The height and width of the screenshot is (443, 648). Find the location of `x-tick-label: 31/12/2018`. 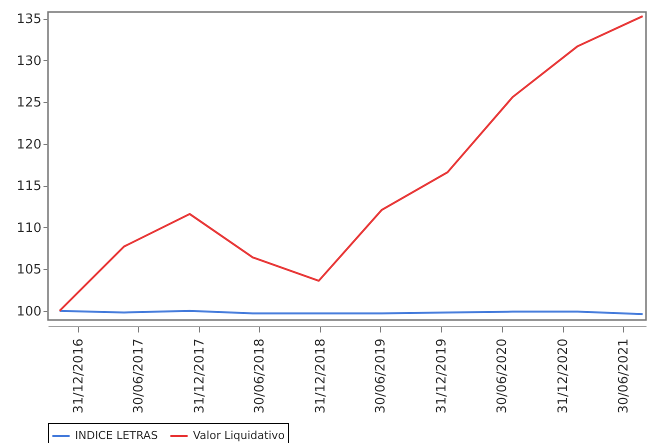

x-tick-label: 31/12/2018 is located at coordinates (321, 376).